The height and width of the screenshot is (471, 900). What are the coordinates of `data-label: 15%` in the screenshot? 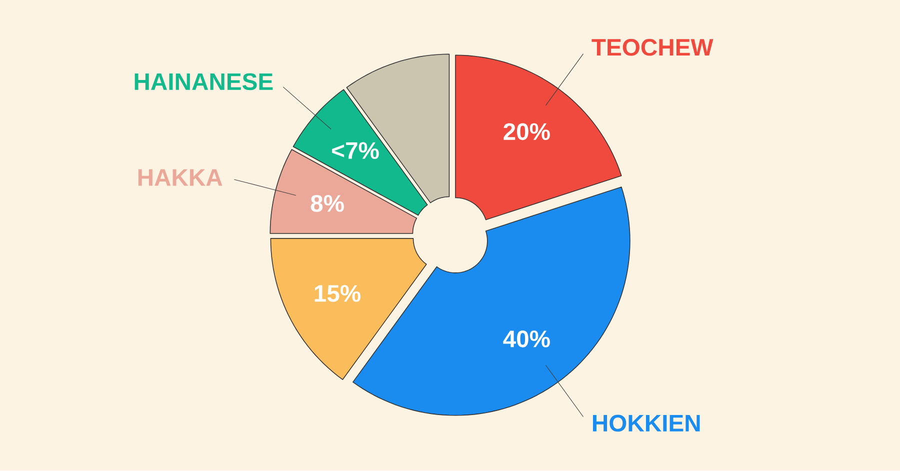 It's located at (337, 293).